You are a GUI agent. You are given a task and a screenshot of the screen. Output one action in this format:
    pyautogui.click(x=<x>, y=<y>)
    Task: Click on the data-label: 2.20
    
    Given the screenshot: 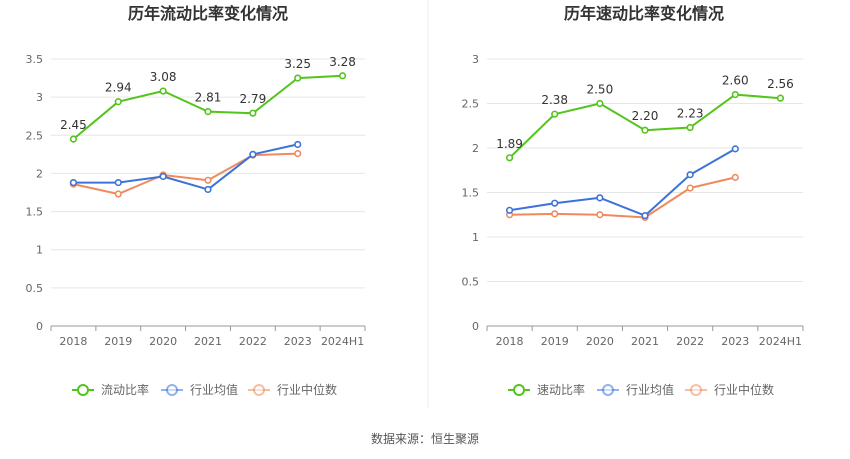 What is the action you would take?
    pyautogui.click(x=645, y=116)
    